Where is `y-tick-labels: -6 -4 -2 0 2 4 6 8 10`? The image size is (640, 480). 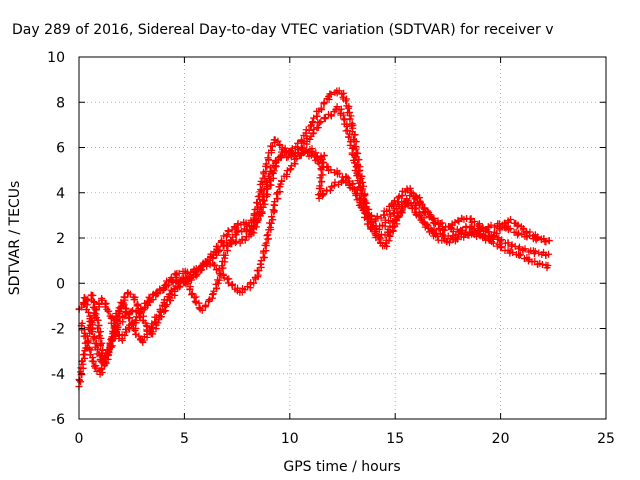
y-tick-labels: -6 -4 -2 0 2 4 6 8 10 is located at coordinates (56, 239).